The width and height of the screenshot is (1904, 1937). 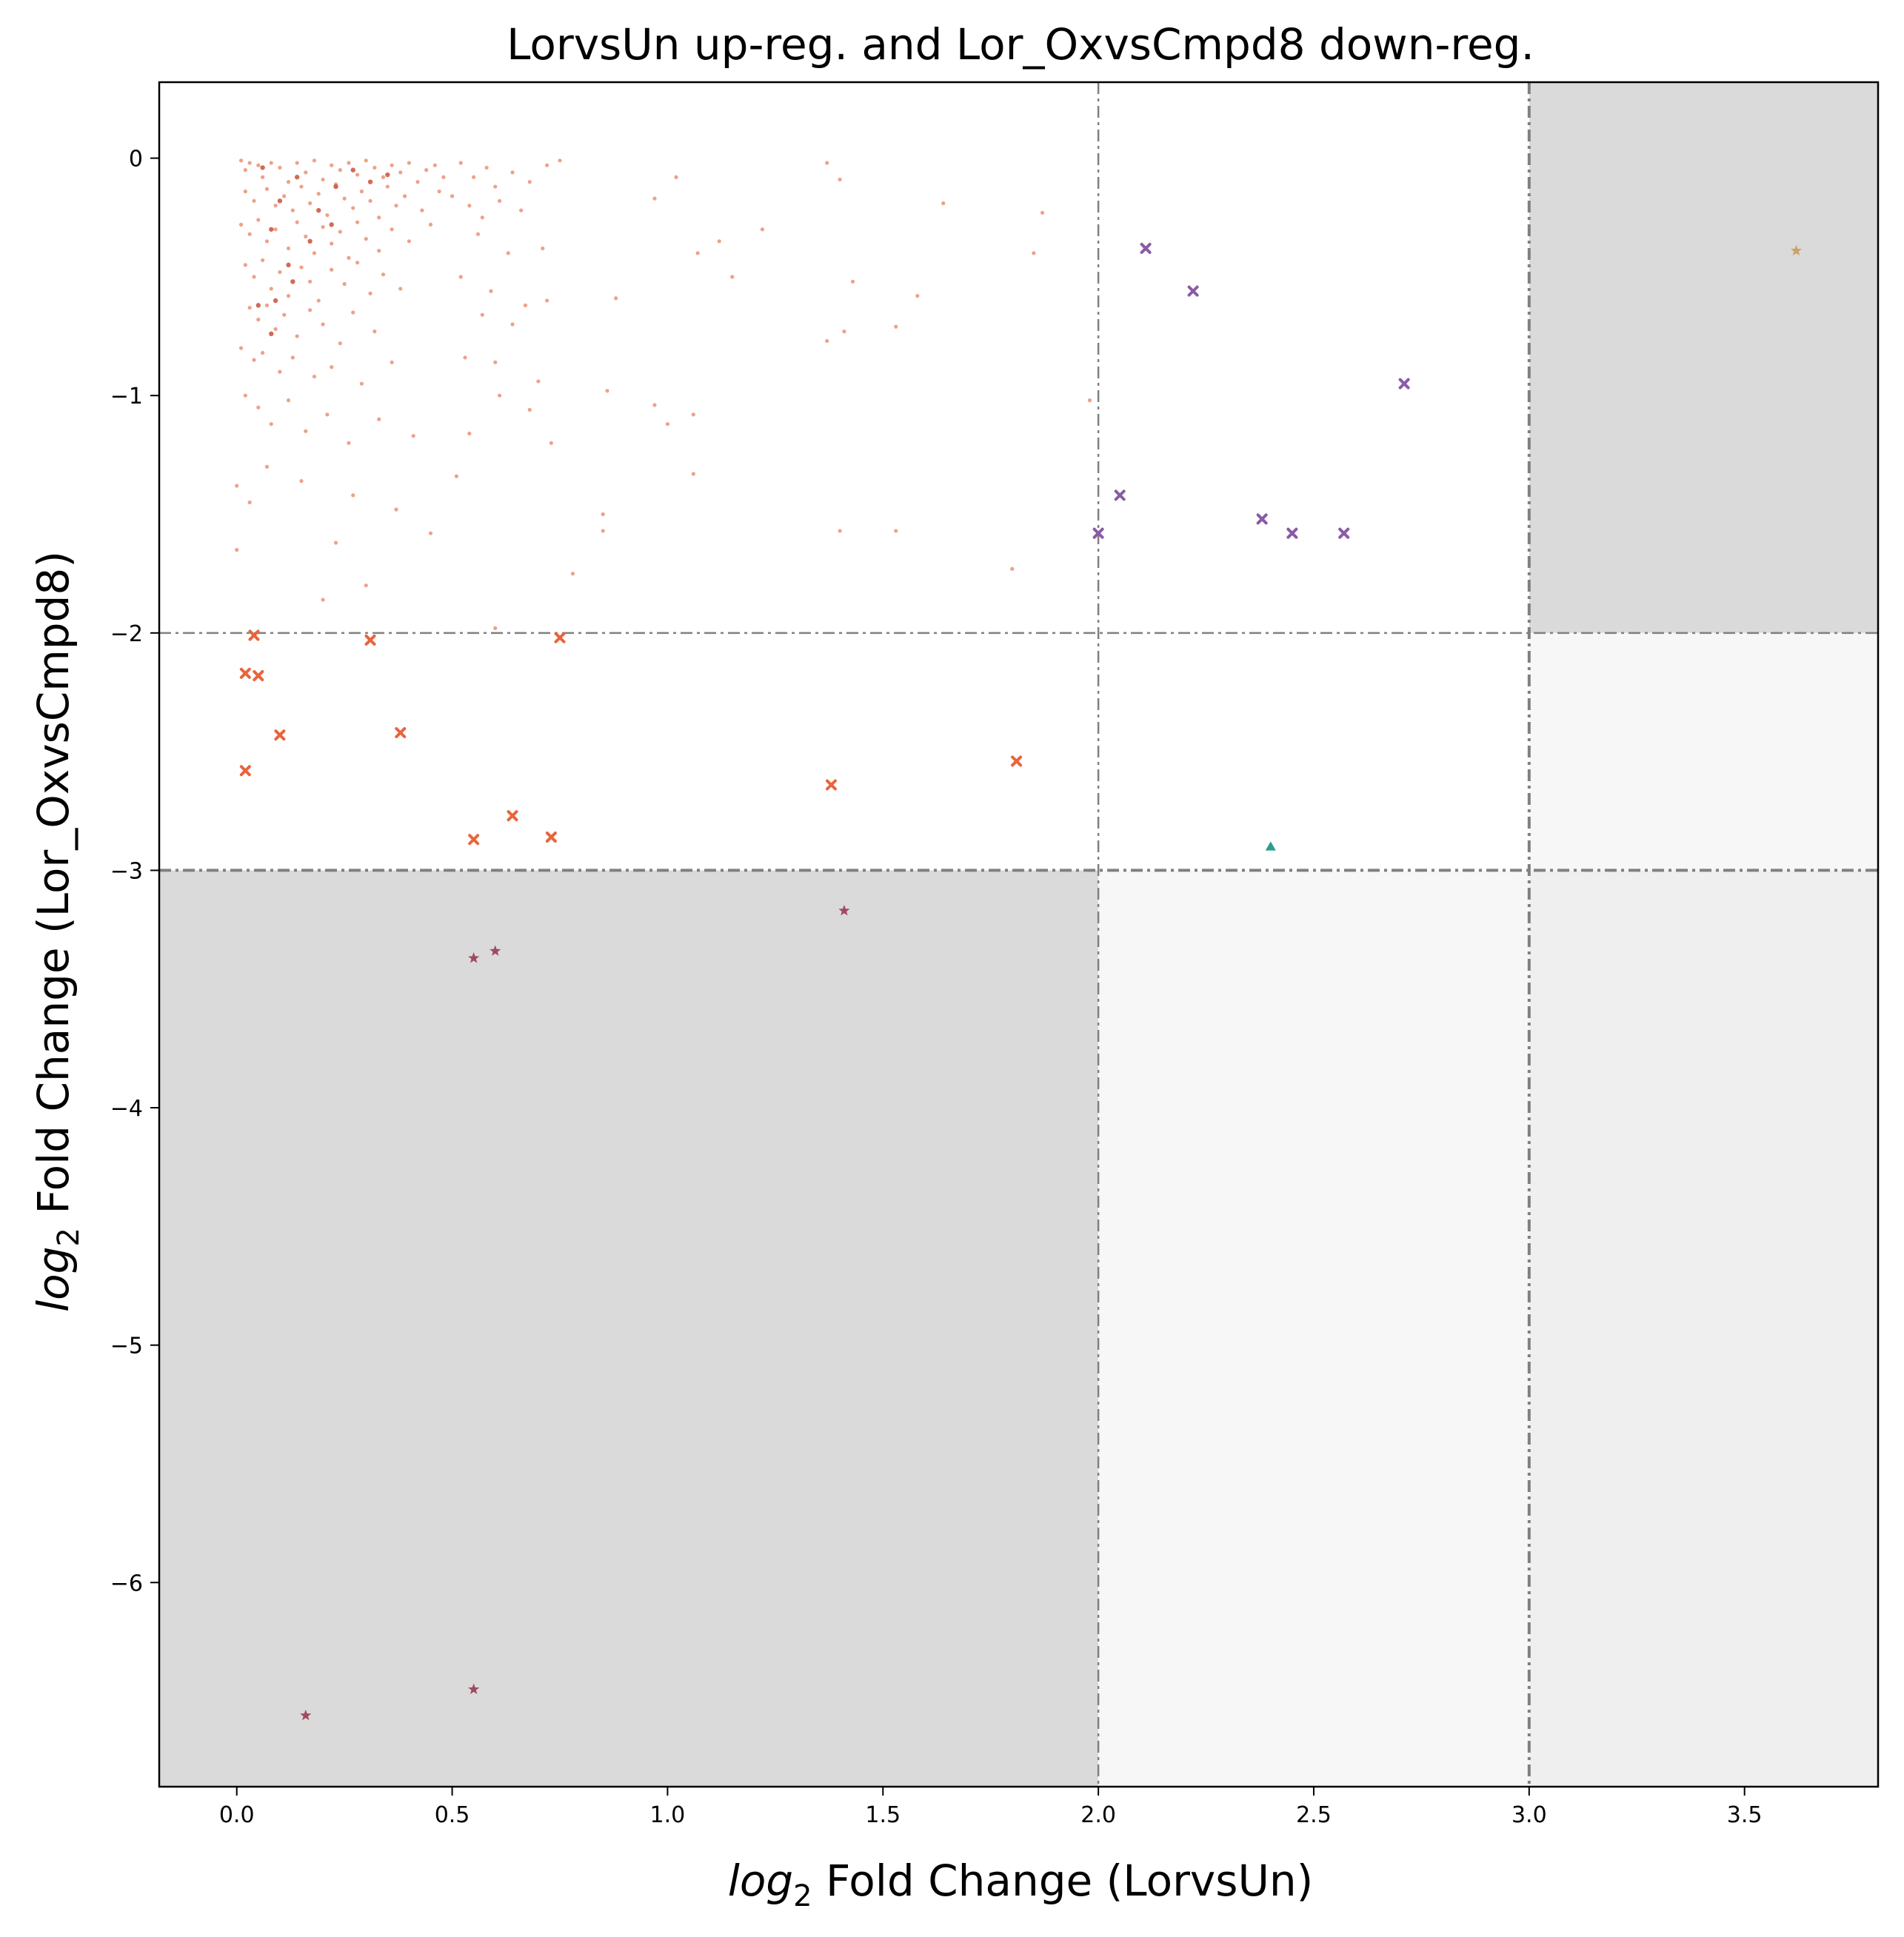 What do you see at coordinates (1063, 1881) in the screenshot?
I see `x-axis-label-text: Fold Change (LorvsUn)` at bounding box center [1063, 1881].